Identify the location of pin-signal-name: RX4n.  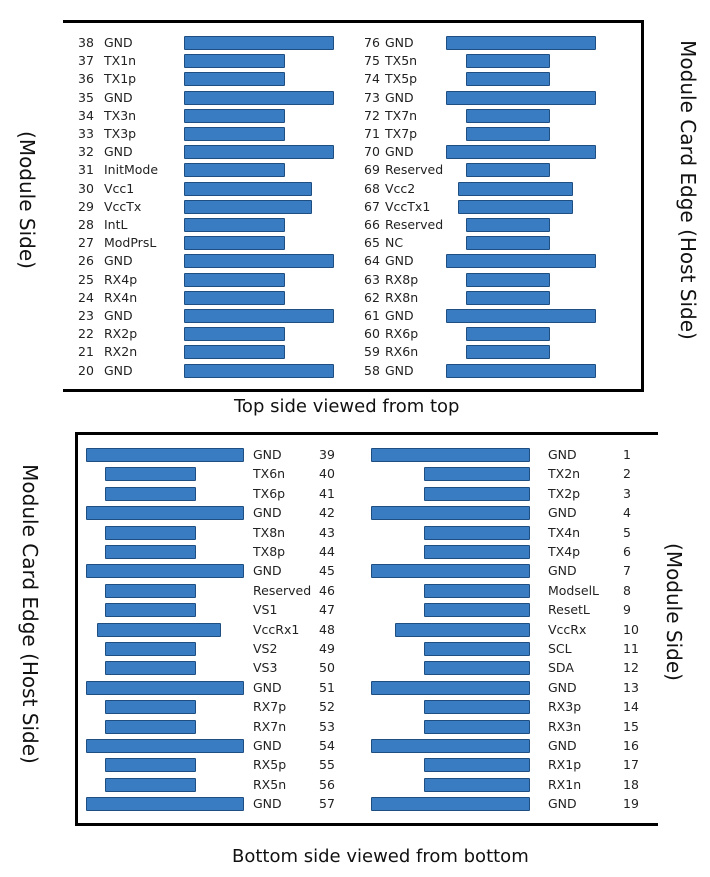
(121, 297).